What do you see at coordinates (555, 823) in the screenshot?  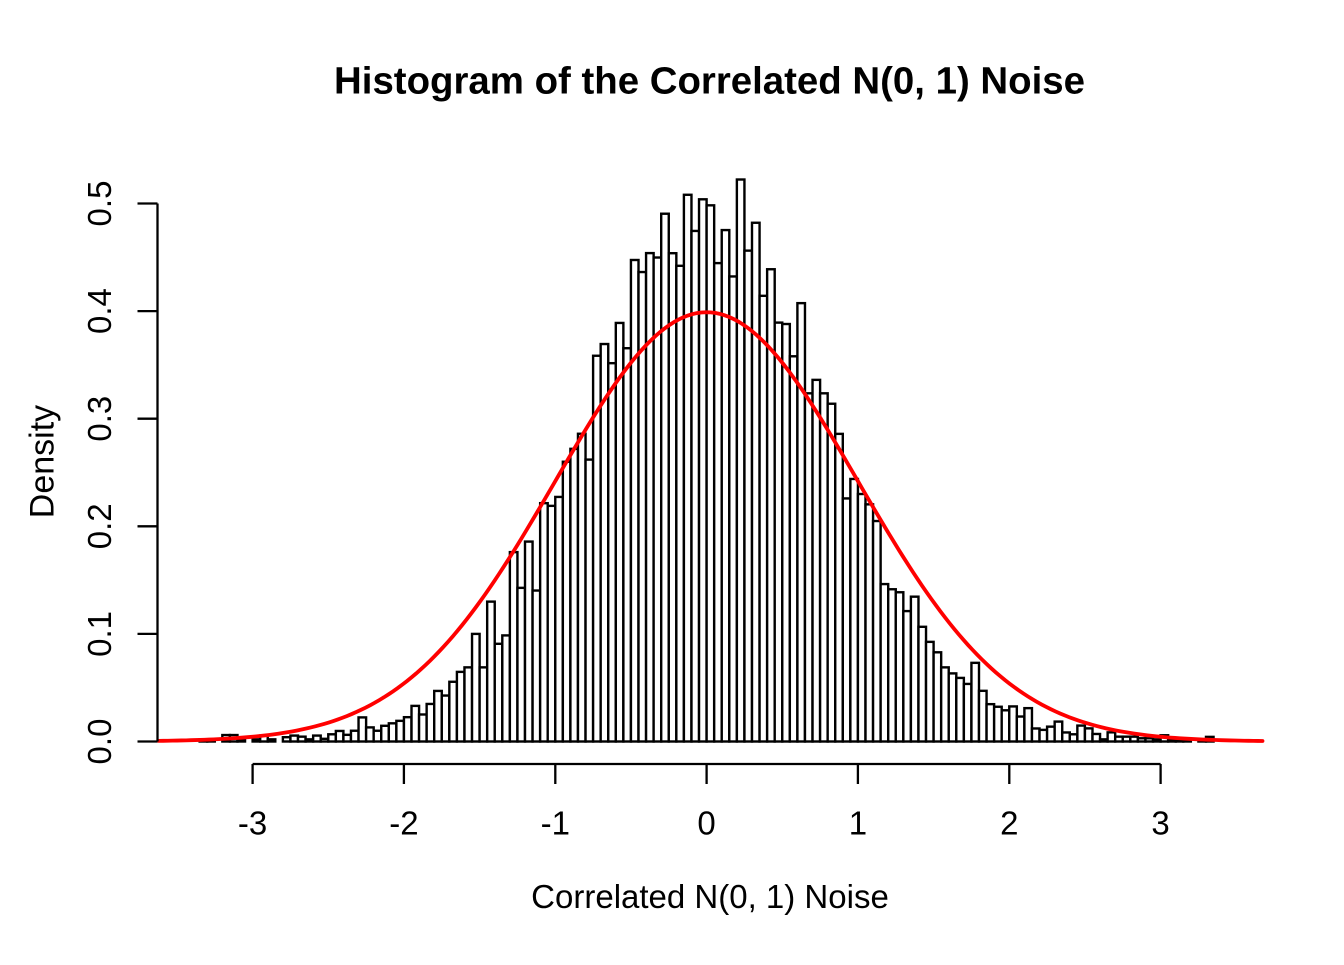 I see `svg-text: -1` at bounding box center [555, 823].